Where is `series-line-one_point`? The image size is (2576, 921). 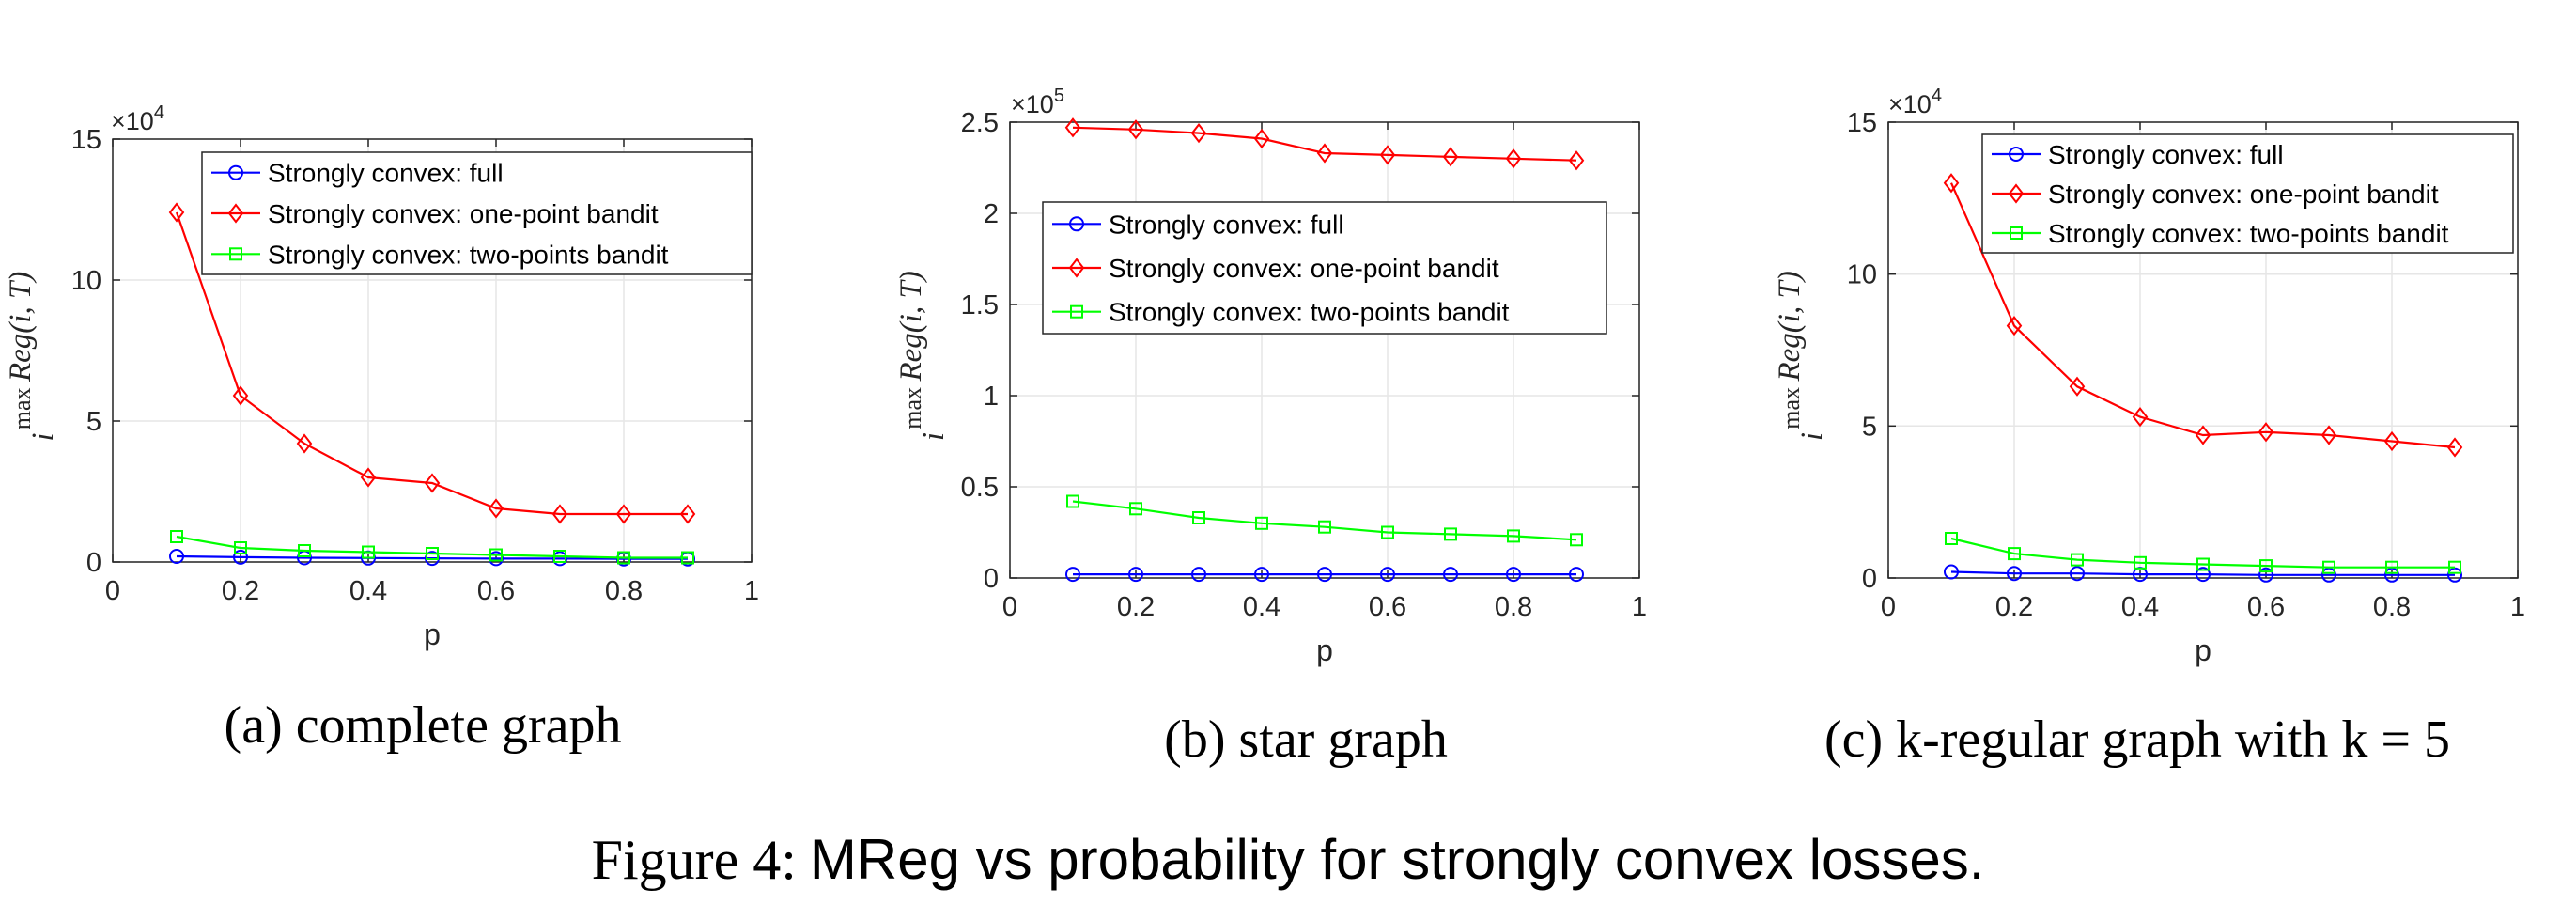
series-line-one_point is located at coordinates (1325, 144).